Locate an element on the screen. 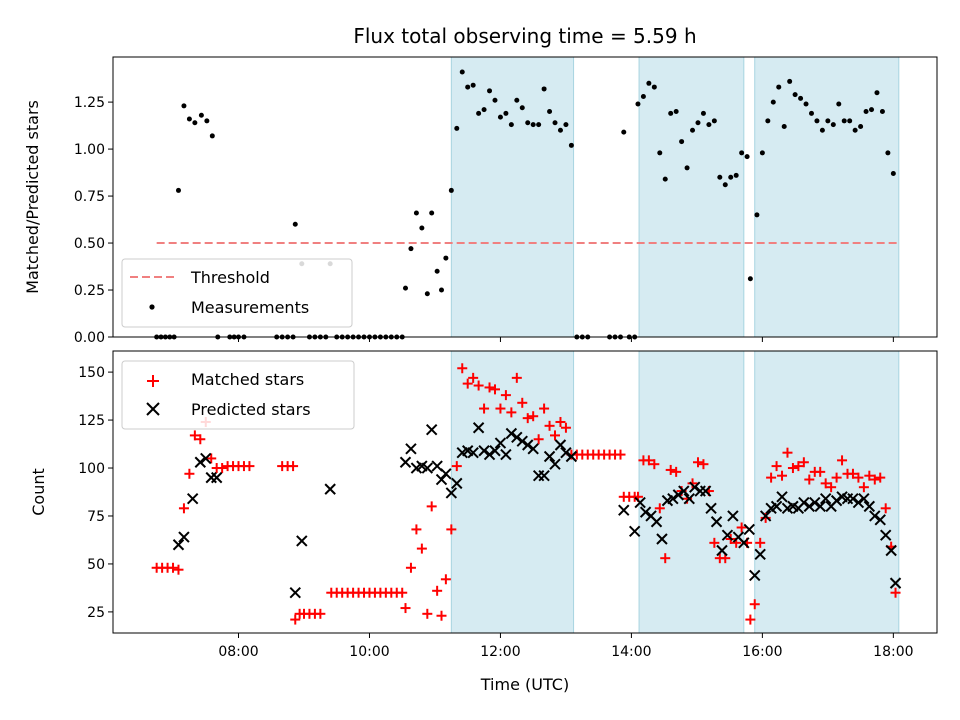 This screenshot has height=720, width=960. legend-predicted-swatch is located at coordinates (153, 409).